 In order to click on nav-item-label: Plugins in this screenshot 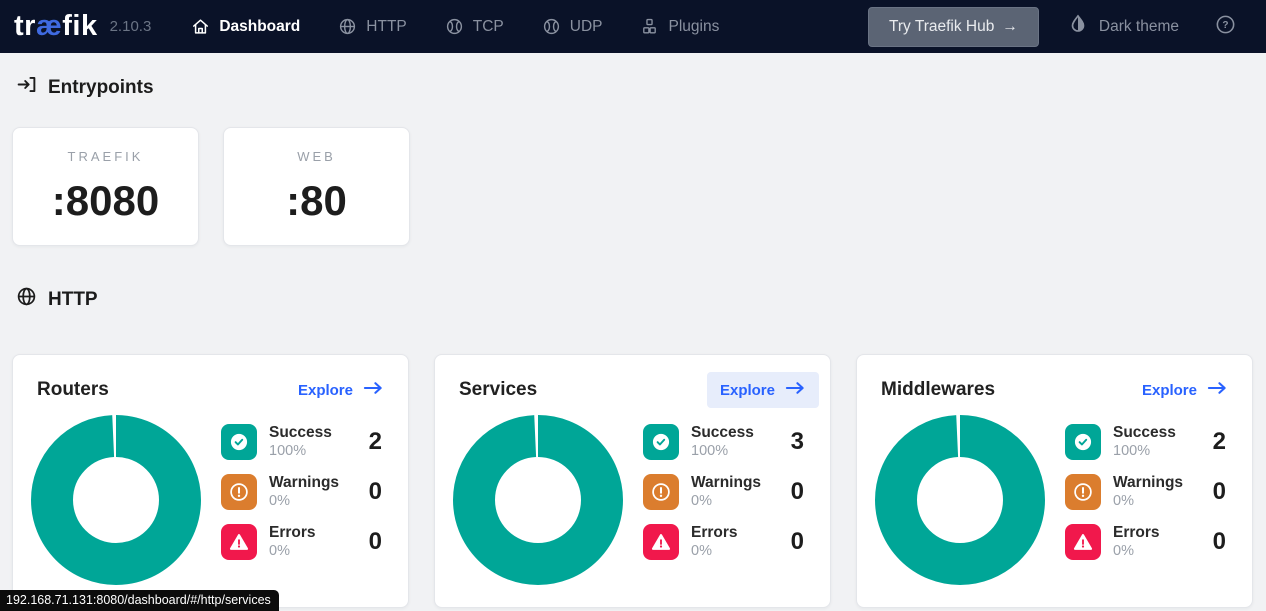, I will do `click(694, 26)`.